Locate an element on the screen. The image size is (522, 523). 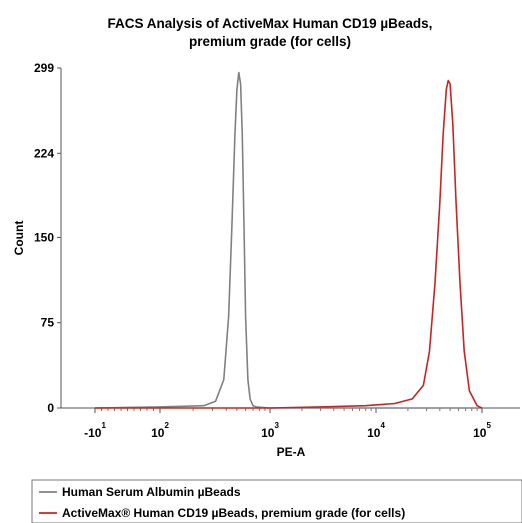
legend-frame is located at coordinates (276, 501).